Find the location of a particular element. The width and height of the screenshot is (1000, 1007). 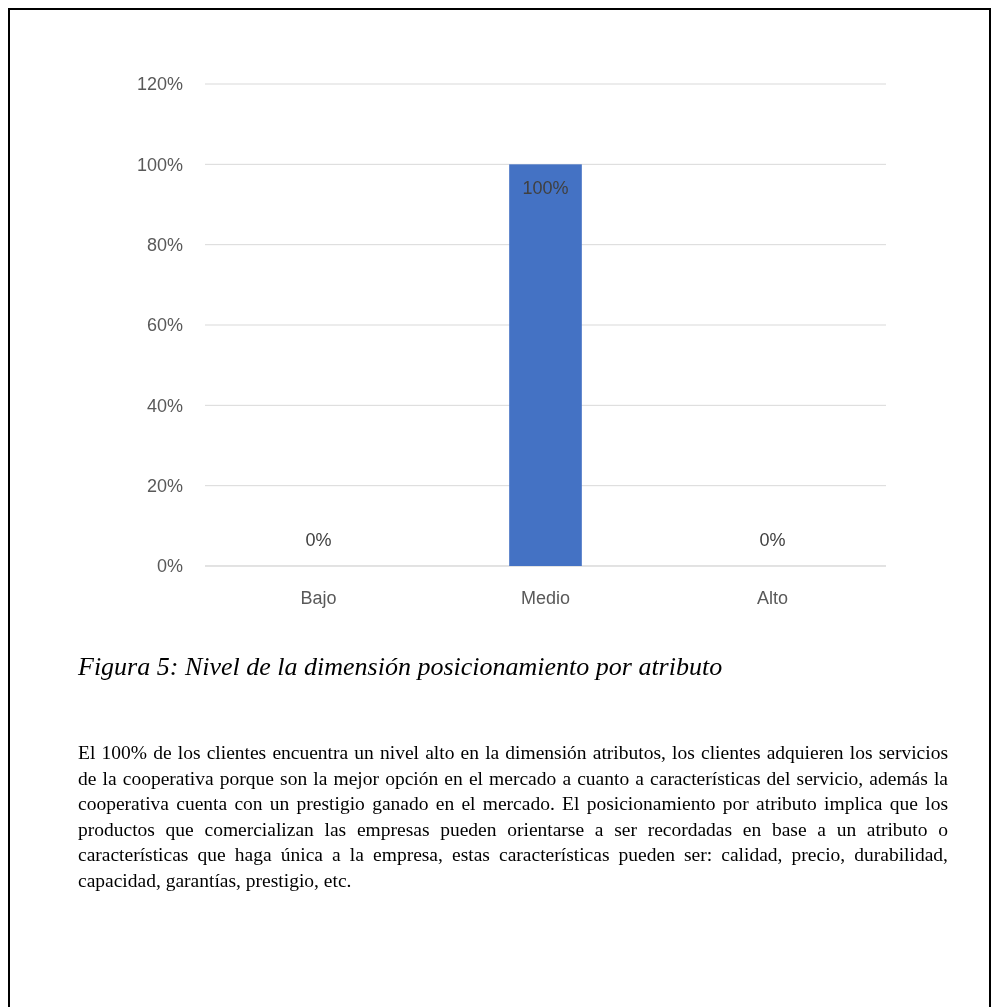

y-tick-label: 60% is located at coordinates (164, 325).